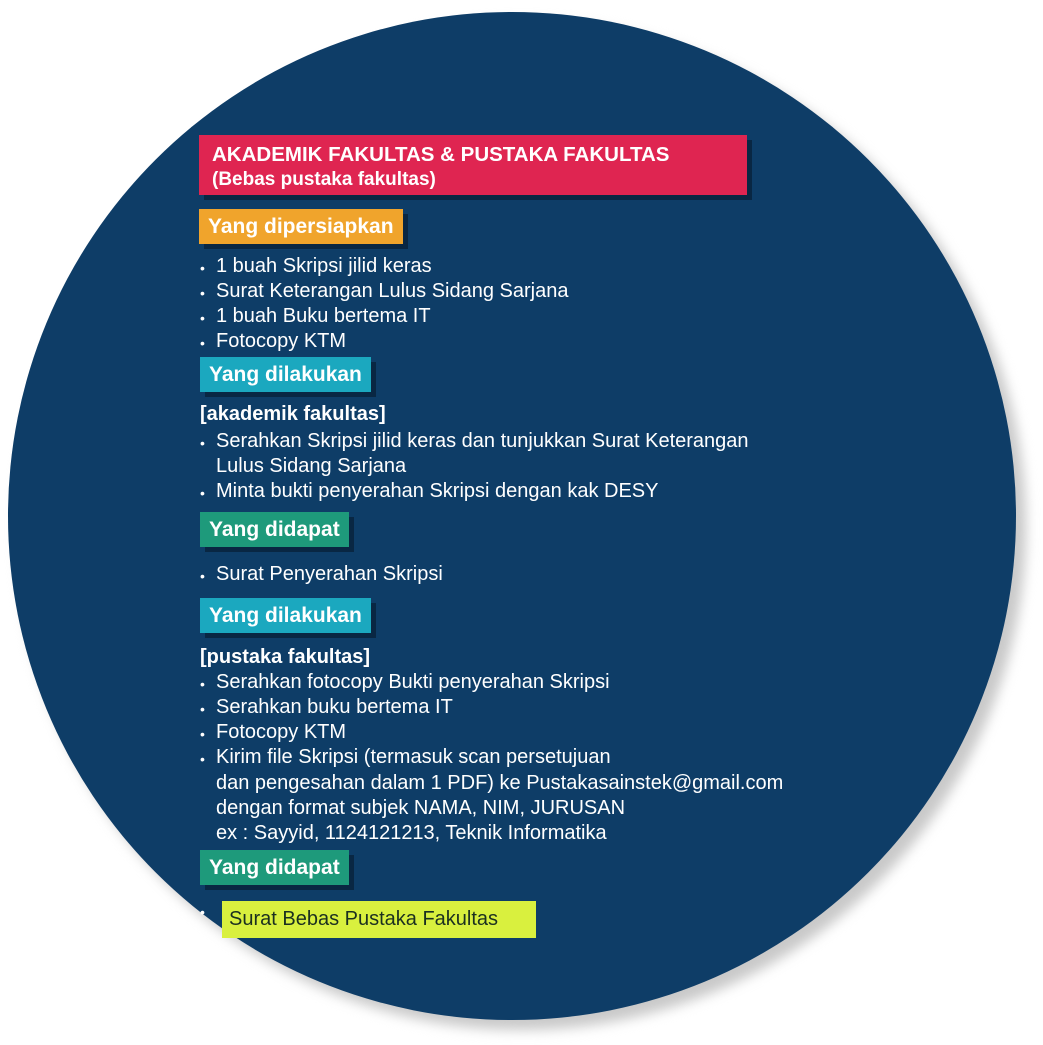  I want to click on prepared-tag: Yang dipersiapkan, so click(301, 226).